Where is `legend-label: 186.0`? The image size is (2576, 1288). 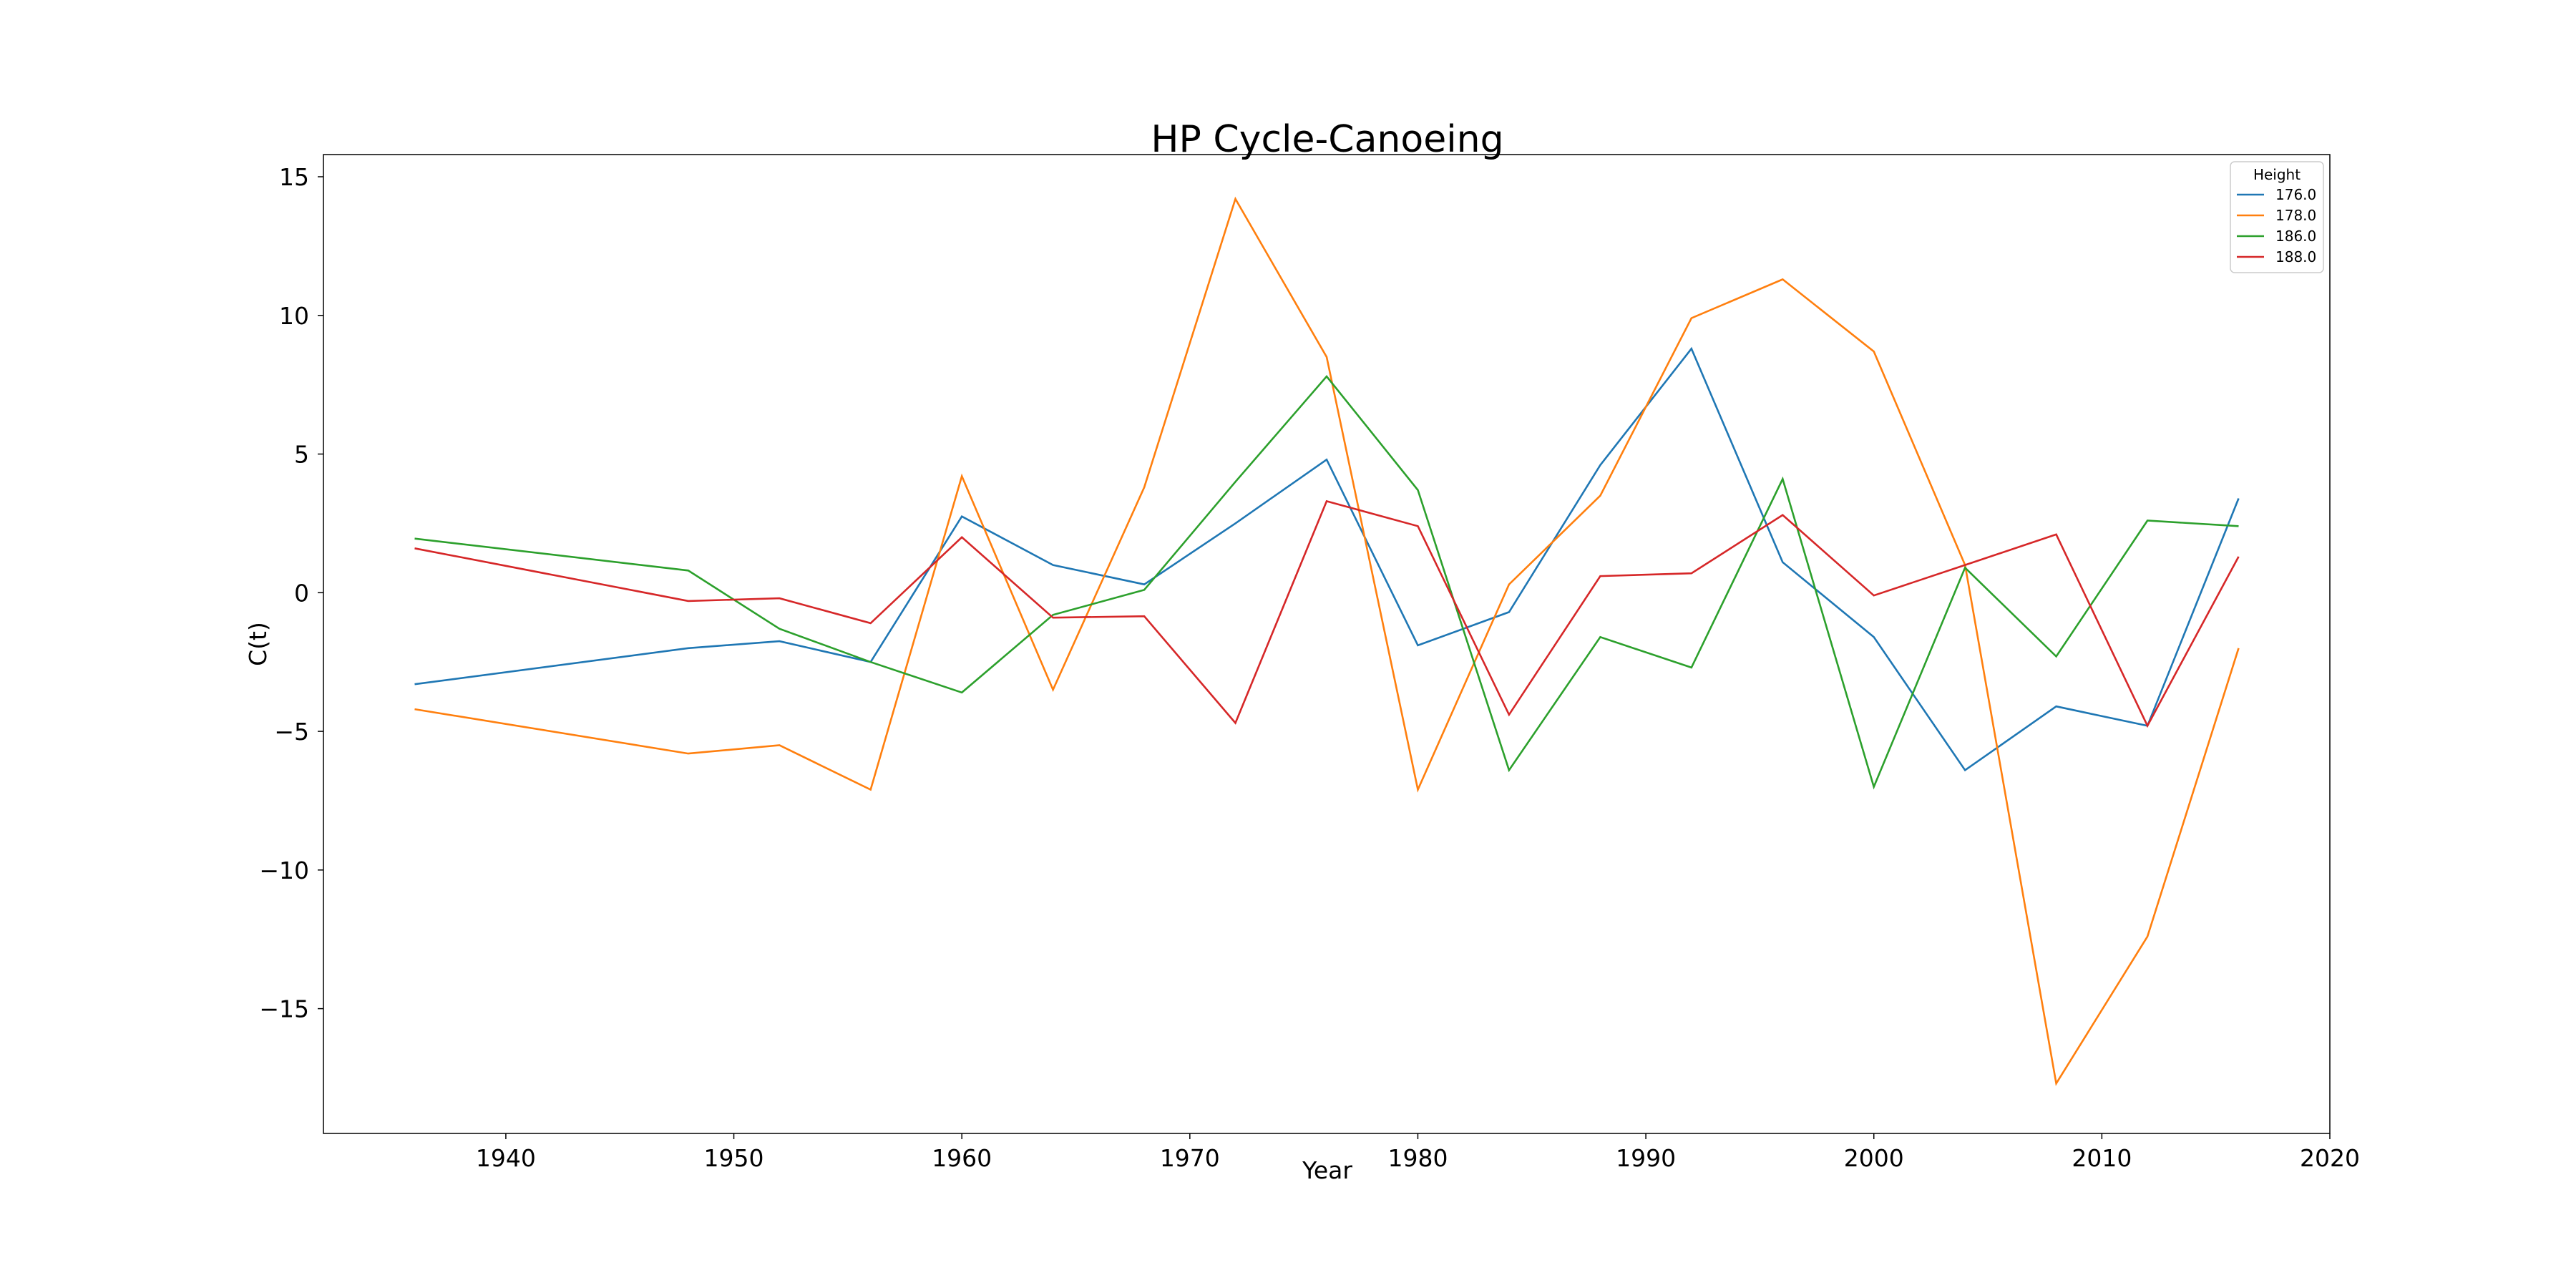
legend-label: 186.0 is located at coordinates (2295, 236).